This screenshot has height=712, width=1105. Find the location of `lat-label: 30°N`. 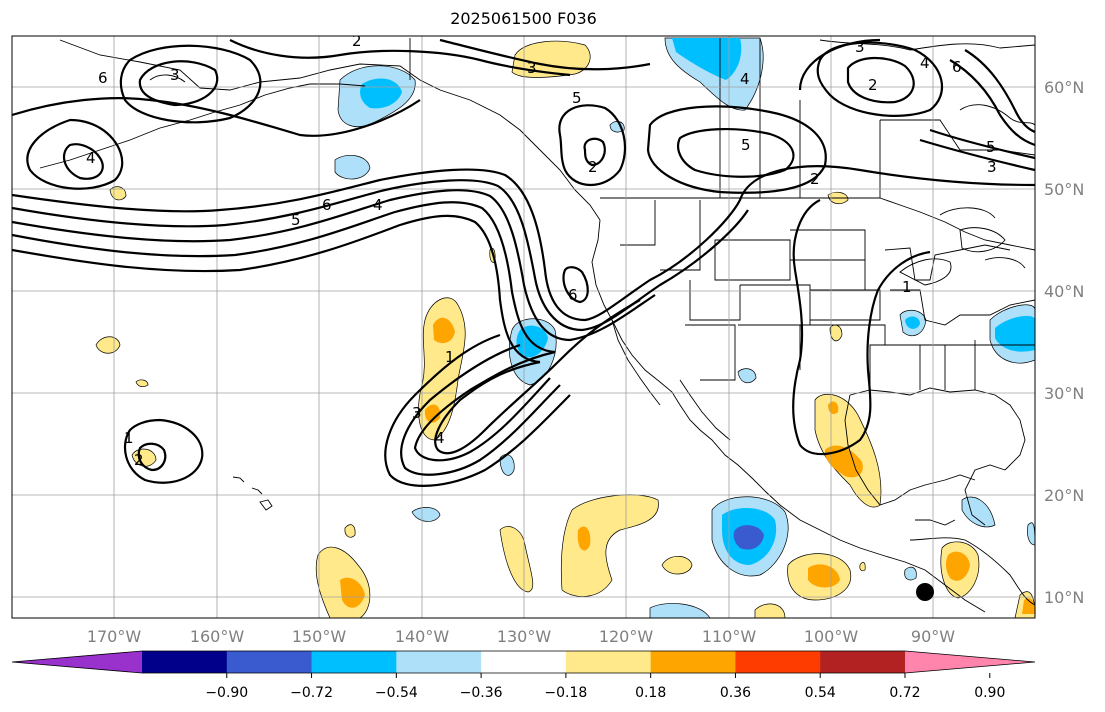

lat-label: 30°N is located at coordinates (1064, 393).